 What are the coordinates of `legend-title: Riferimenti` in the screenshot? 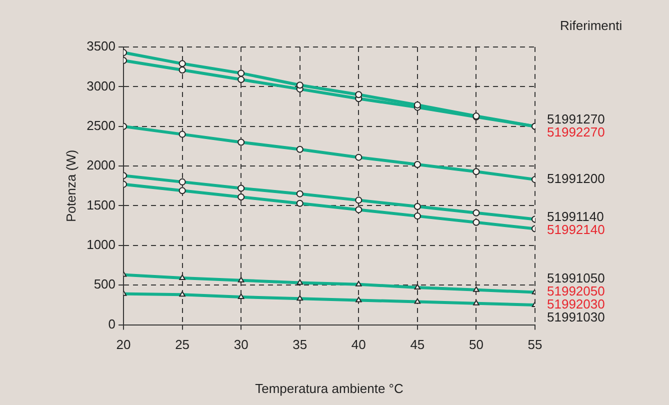 It's located at (591, 25).